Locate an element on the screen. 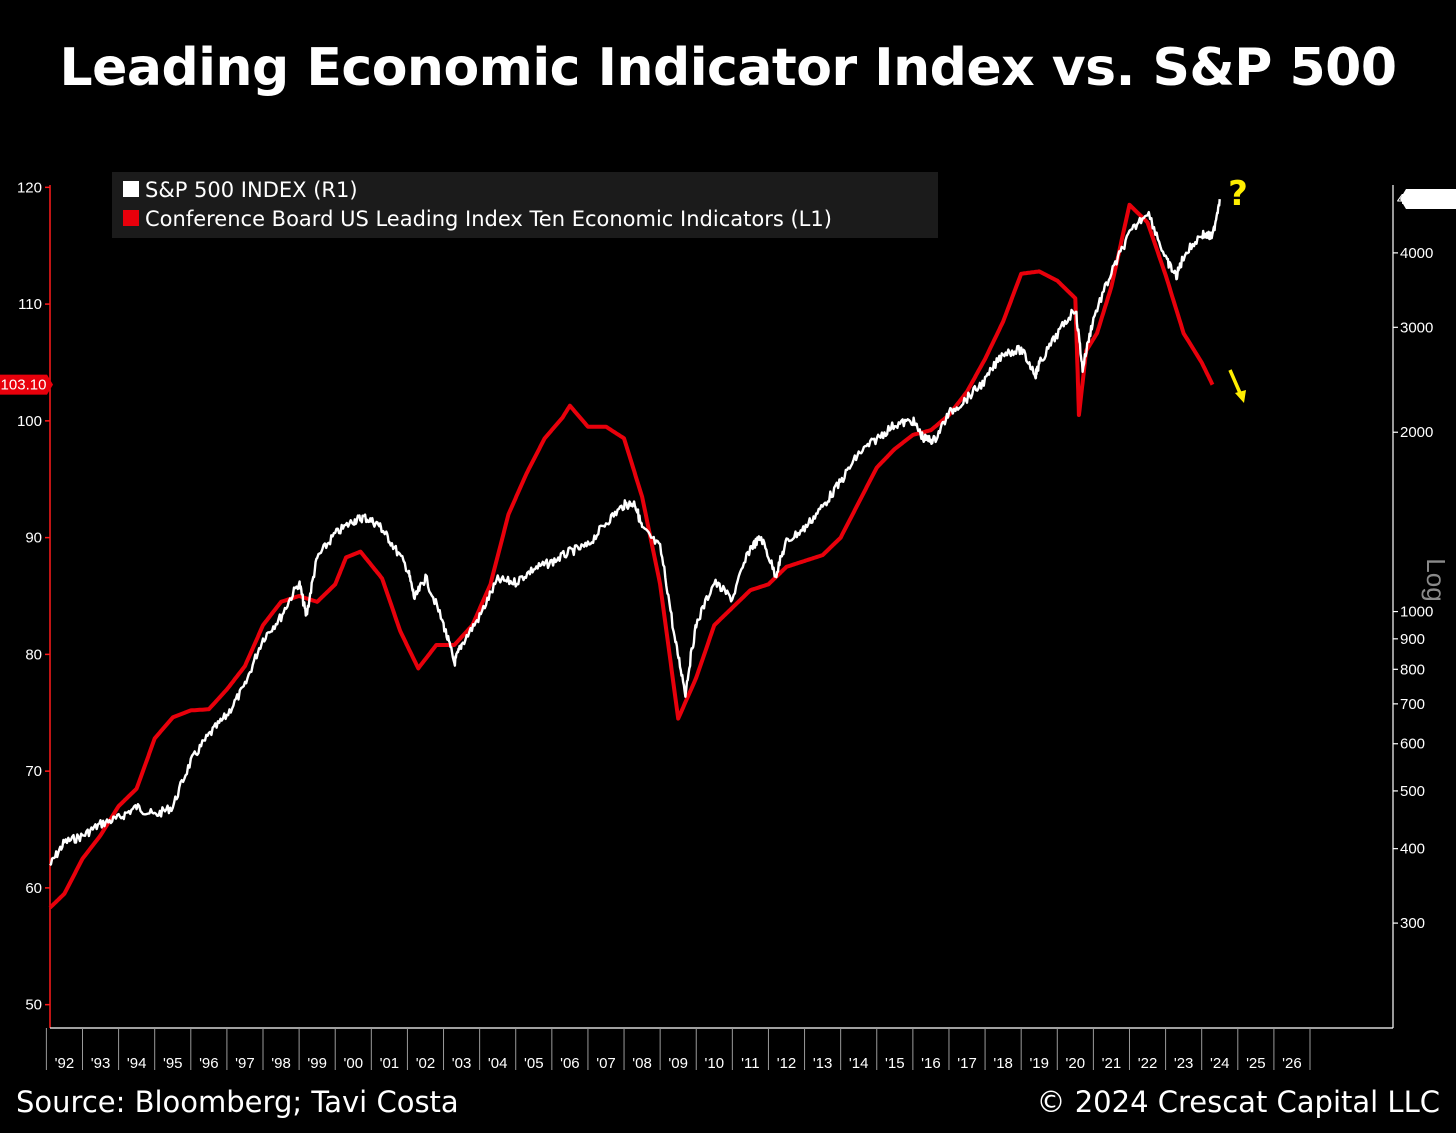 The height and width of the screenshot is (1133, 1456). left-tick-label: 50 is located at coordinates (33, 1005).